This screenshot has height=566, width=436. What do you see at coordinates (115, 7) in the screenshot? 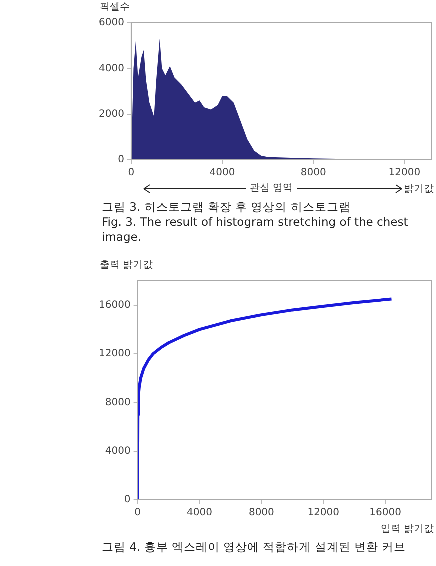
I see `y-axis-title: 픽셀수` at bounding box center [115, 7].